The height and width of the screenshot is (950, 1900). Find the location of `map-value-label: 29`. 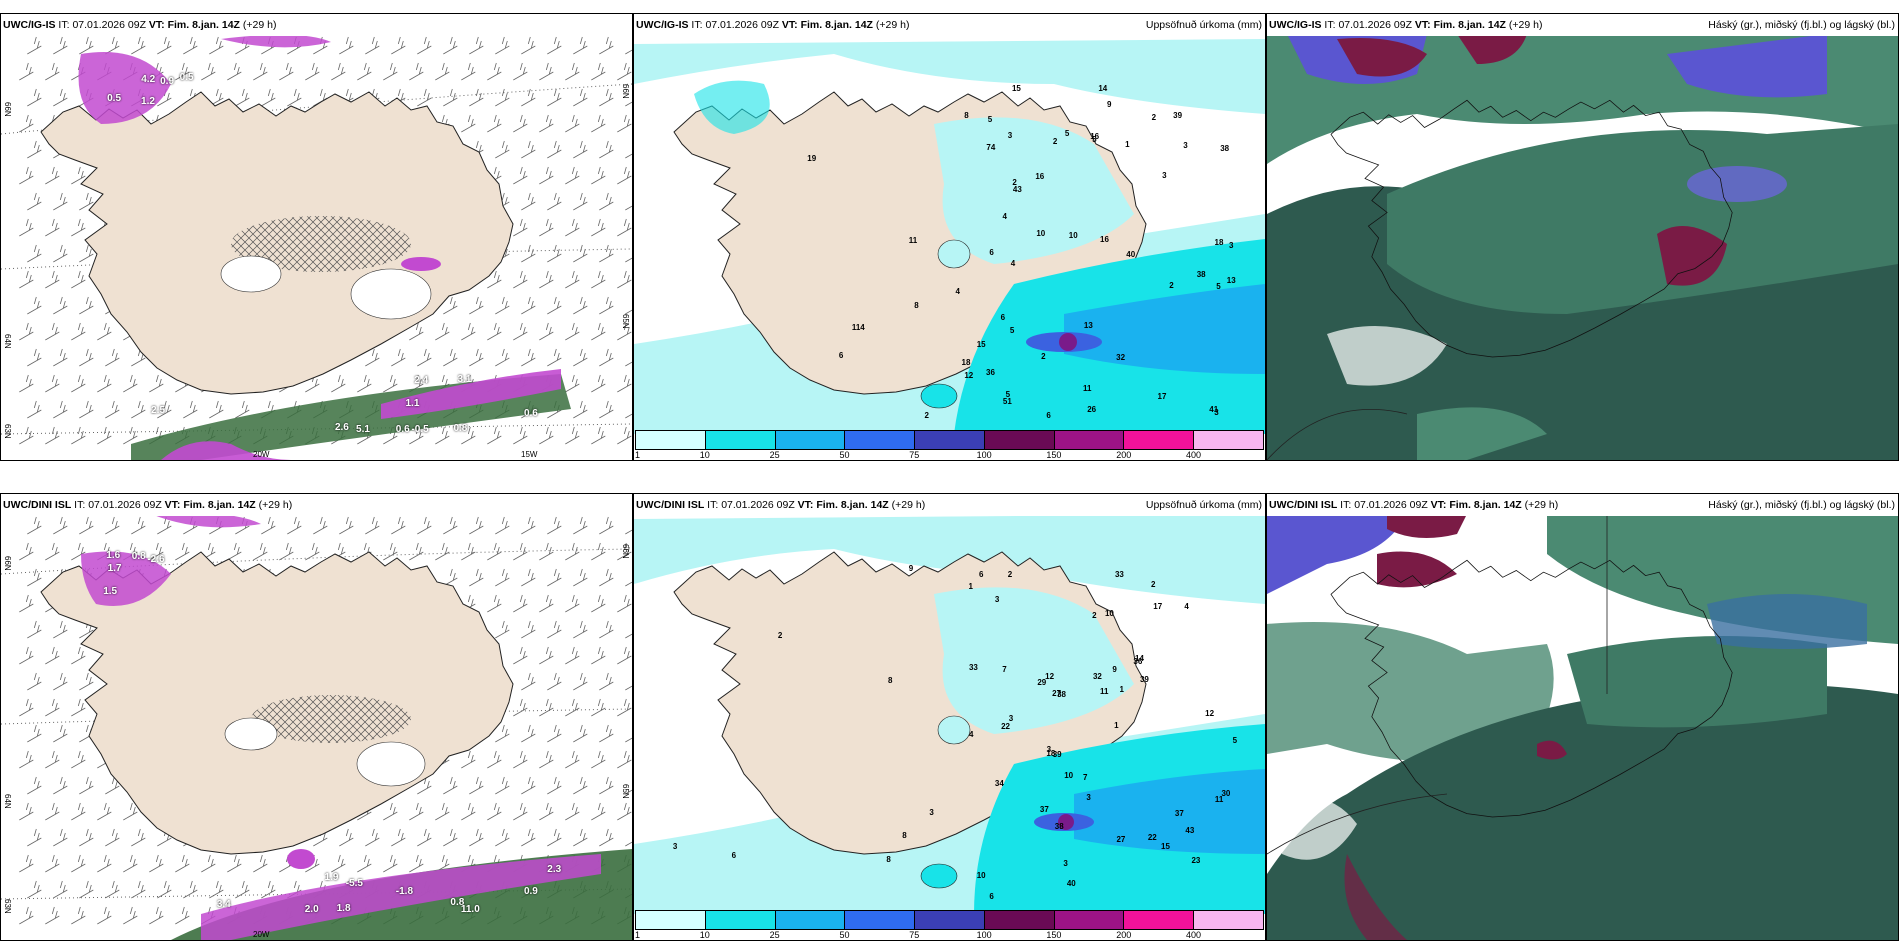

map-value-label: 29 is located at coordinates (1042, 682).